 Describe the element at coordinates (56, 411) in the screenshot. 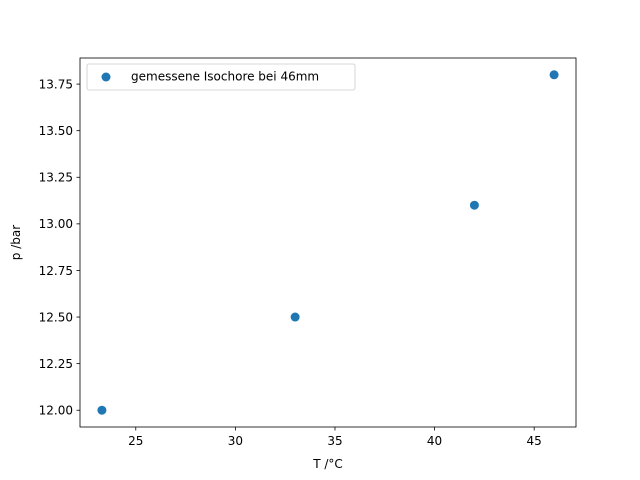

I see `y-tick-label: 12.00` at that location.